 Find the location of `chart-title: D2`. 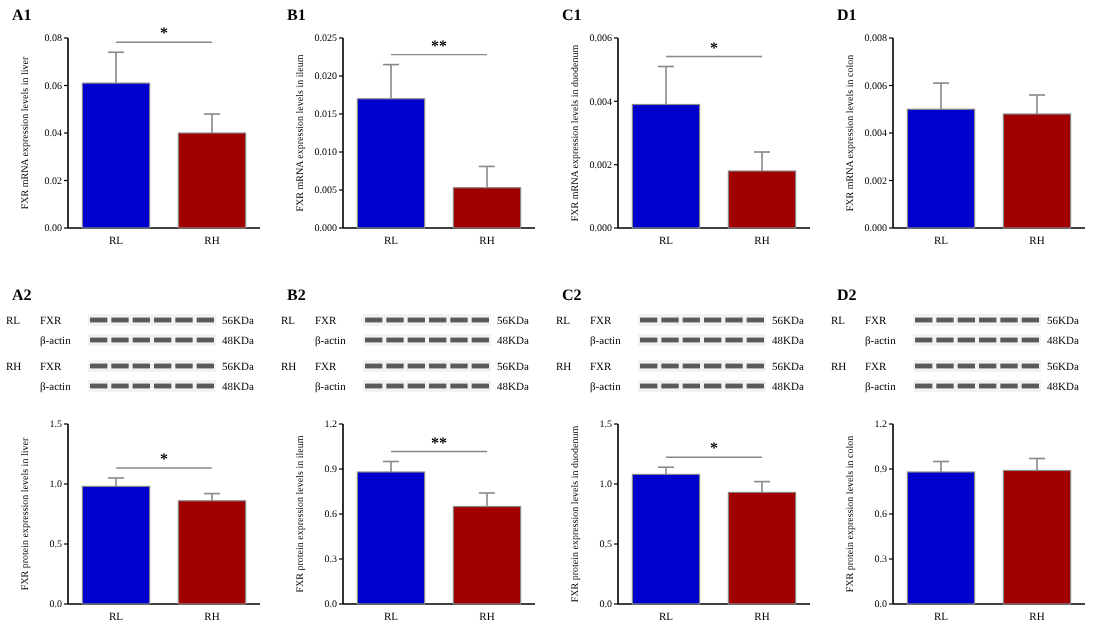

chart-title: D2 is located at coordinates (847, 295).